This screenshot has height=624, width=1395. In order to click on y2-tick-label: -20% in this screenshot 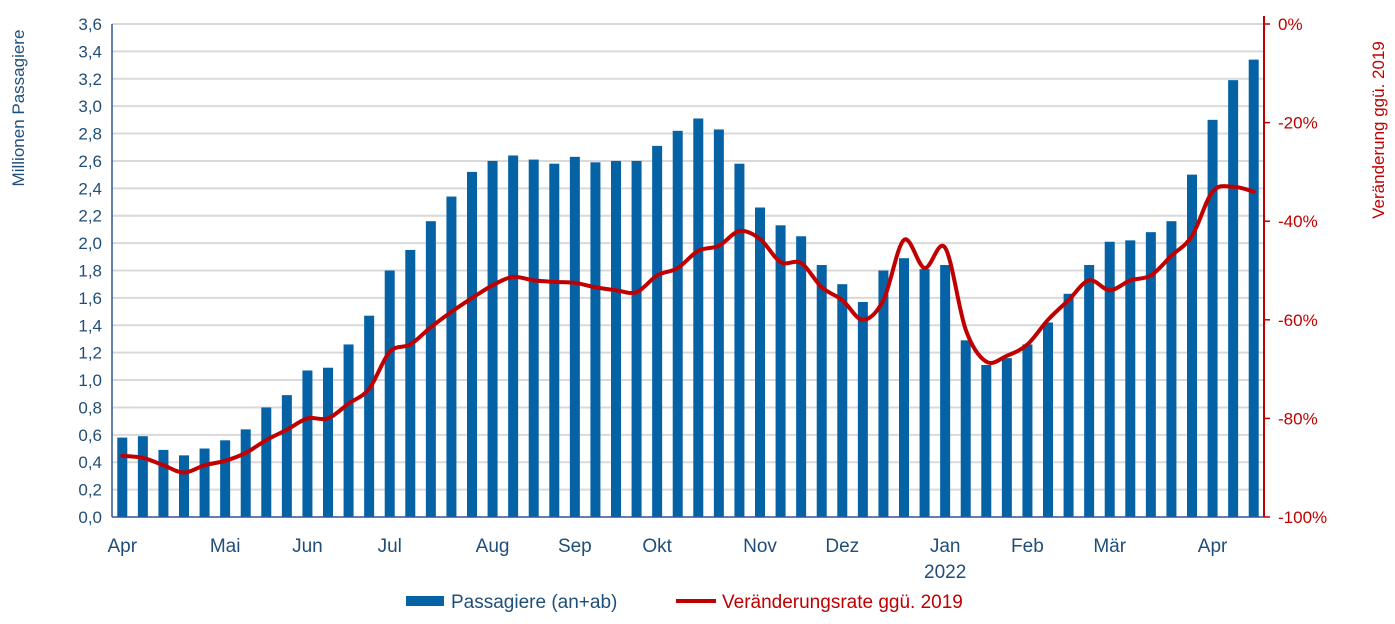, I will do `click(1298, 123)`.